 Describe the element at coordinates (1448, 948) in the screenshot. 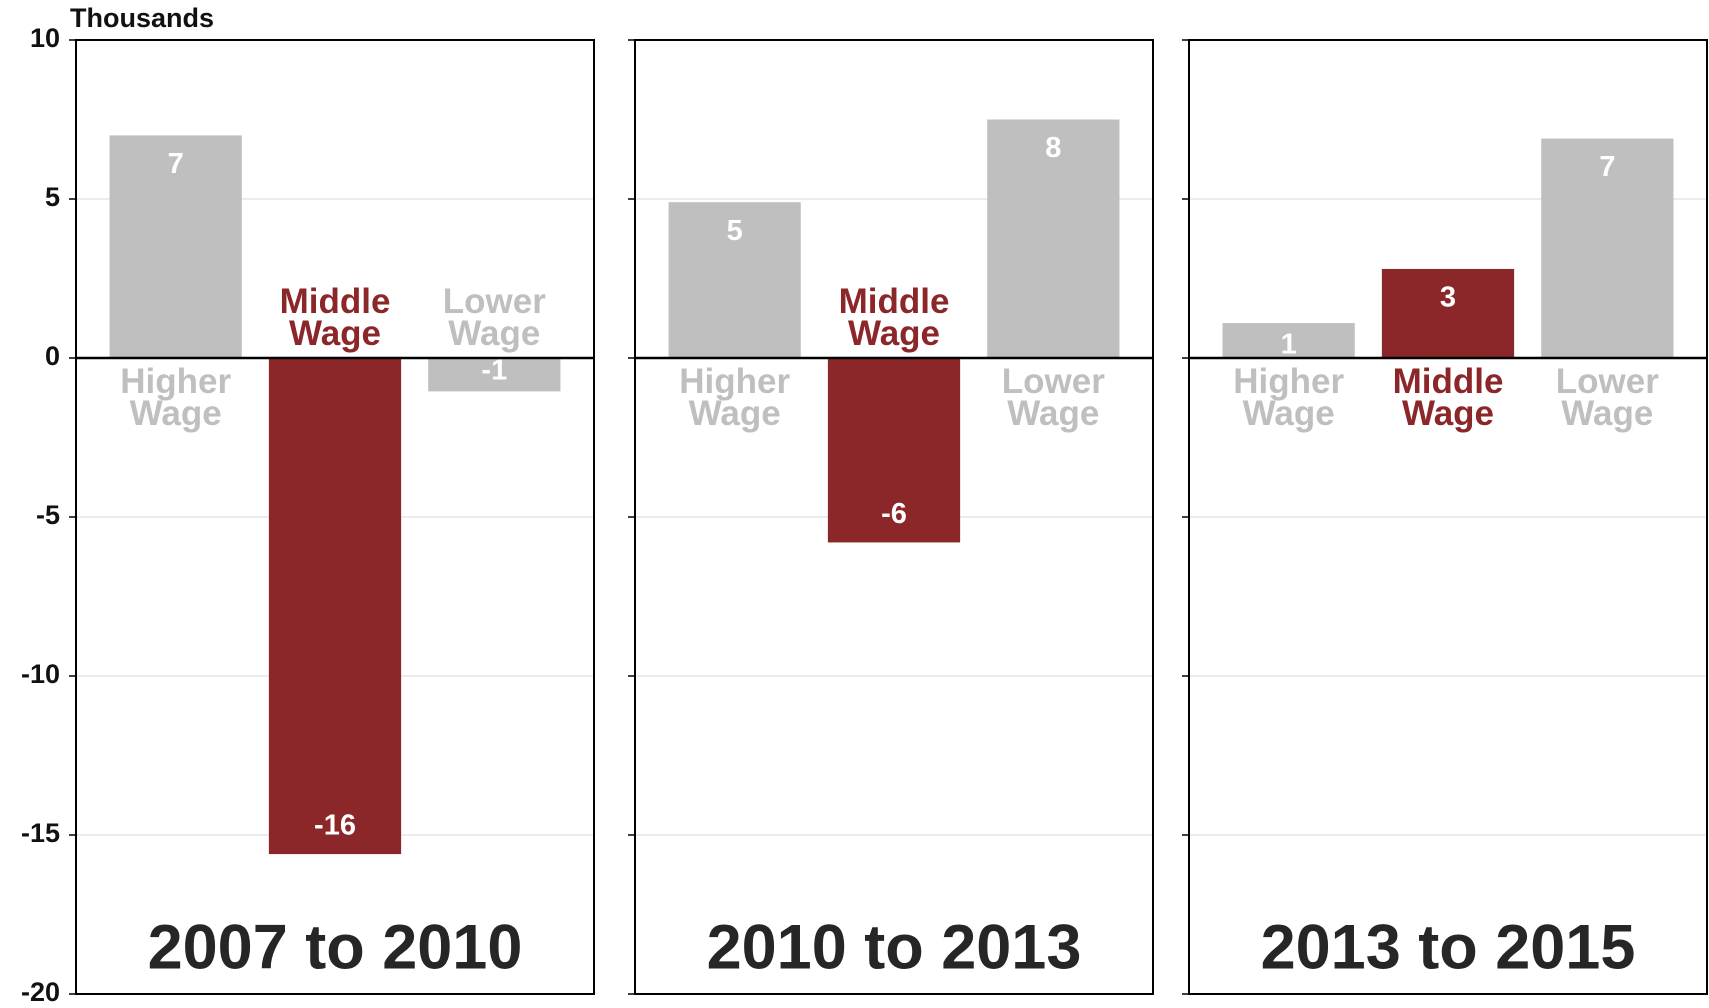

I see `panel-title: 2013 to 2015` at that location.